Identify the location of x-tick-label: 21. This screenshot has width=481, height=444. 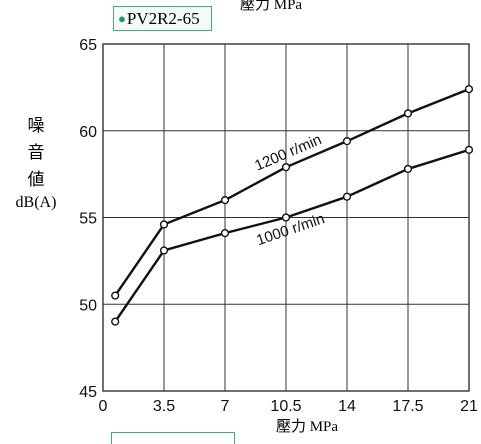
(469, 406).